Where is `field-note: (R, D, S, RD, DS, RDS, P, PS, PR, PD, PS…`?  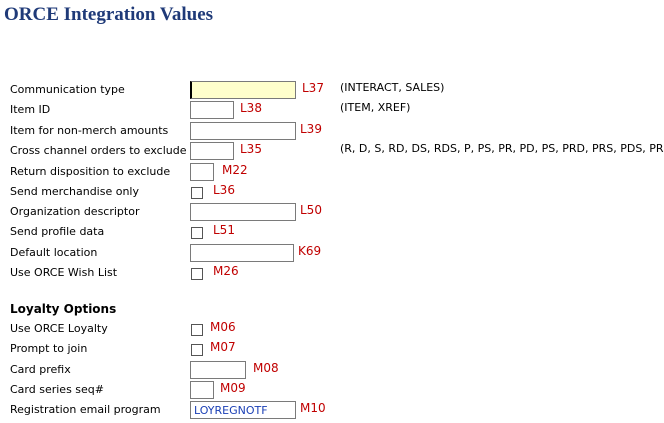 field-note: (R, D, S, RD, DS, RDS, P, PS, PR, PD, PS… is located at coordinates (502, 148).